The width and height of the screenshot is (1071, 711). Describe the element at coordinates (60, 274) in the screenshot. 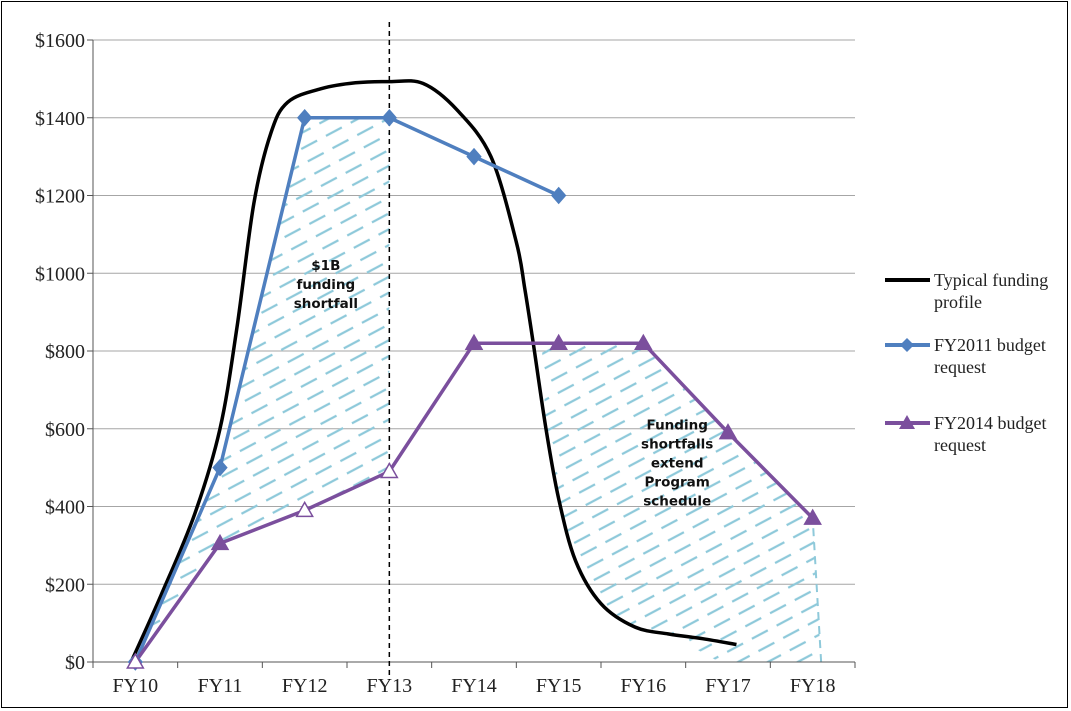

I see `y-tick-label: $1000` at that location.